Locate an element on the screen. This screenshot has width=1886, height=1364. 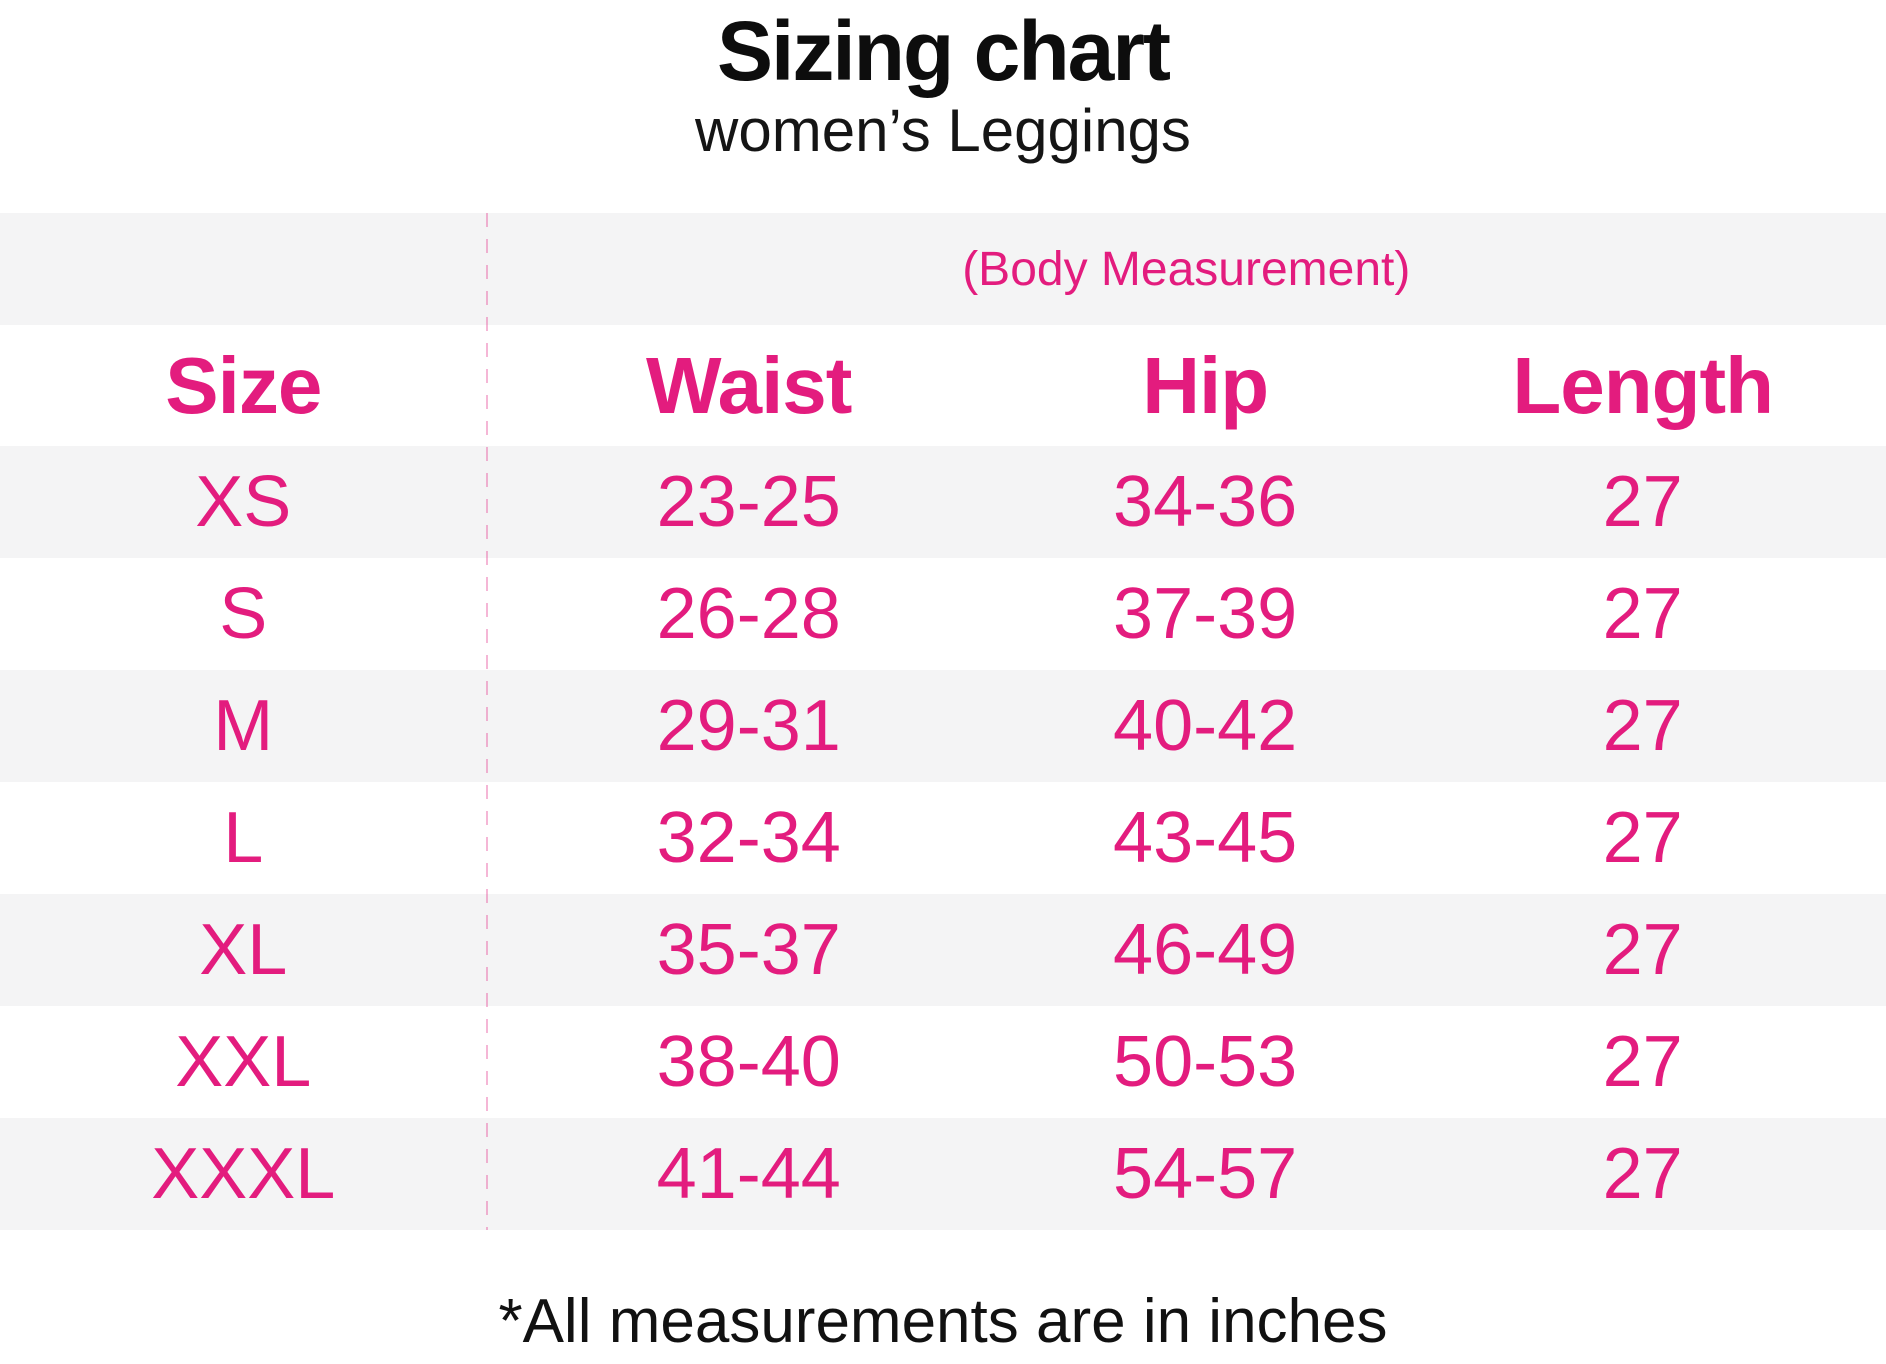
size-cell: L is located at coordinates (243, 838).